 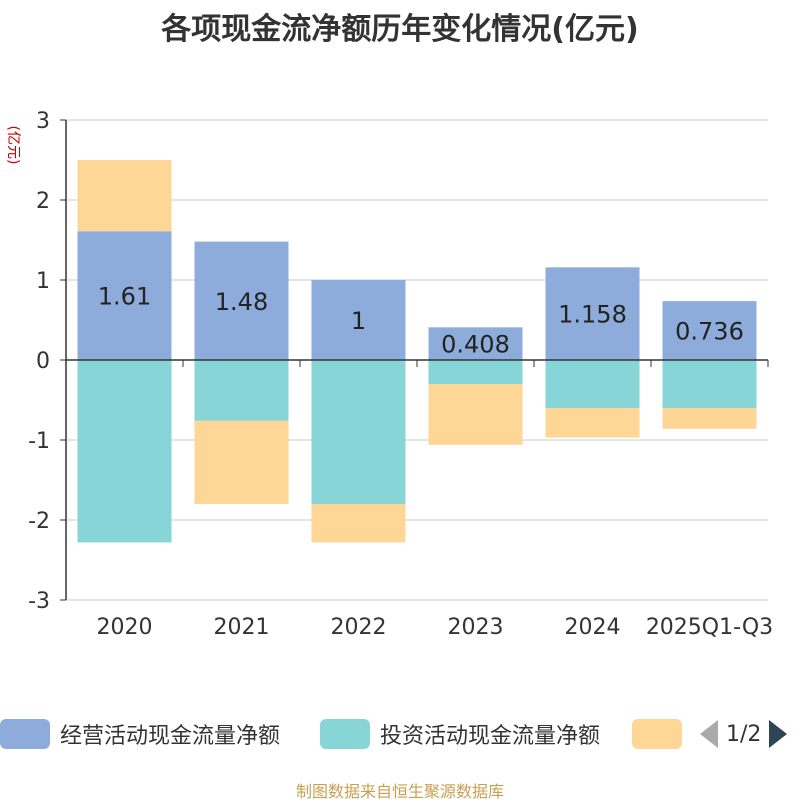 What do you see at coordinates (358, 523) in the screenshot?
I see `bar-financing-2022` at bounding box center [358, 523].